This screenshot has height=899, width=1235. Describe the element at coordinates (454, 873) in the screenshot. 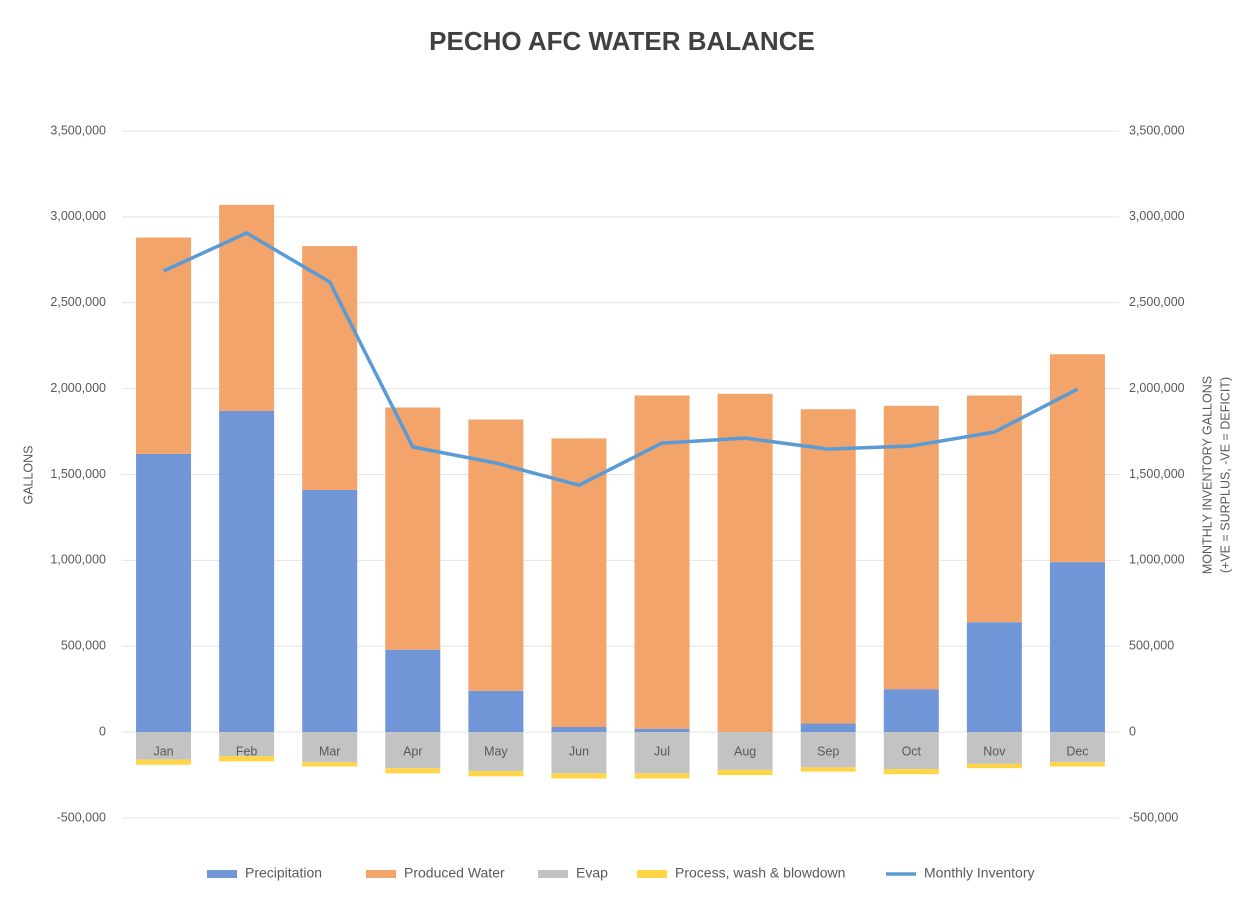

I see `legend-label: Produced Water` at that location.